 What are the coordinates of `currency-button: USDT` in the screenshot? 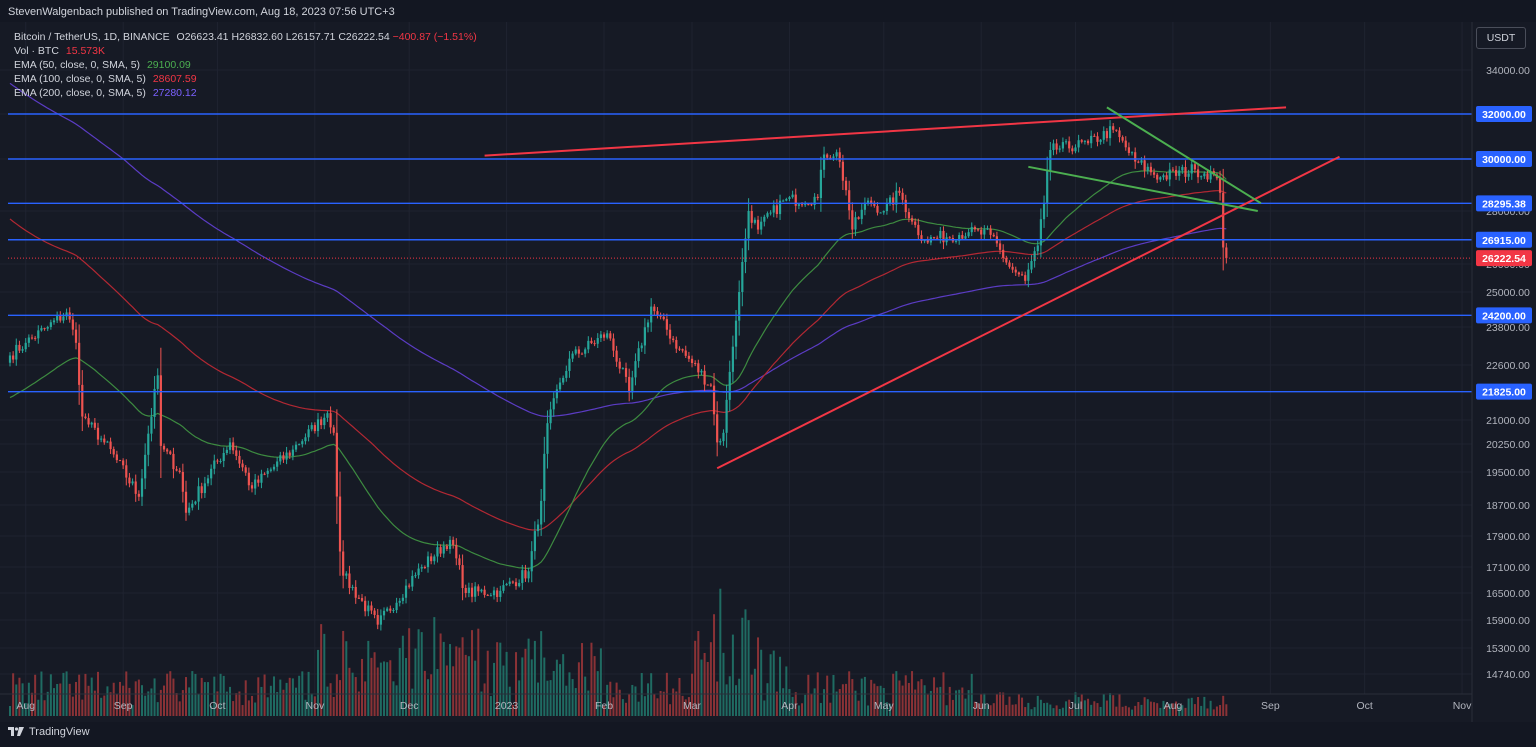 It's located at (1501, 38).